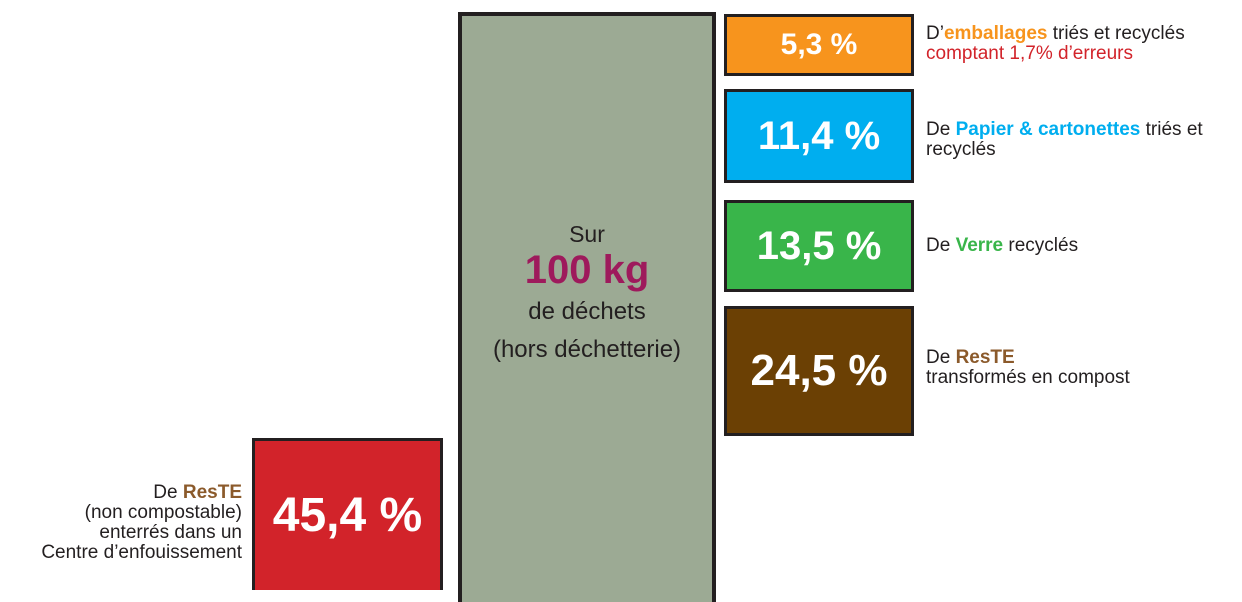 The image size is (1242, 602). I want to click on text: enterrés dans un, so click(170, 532).